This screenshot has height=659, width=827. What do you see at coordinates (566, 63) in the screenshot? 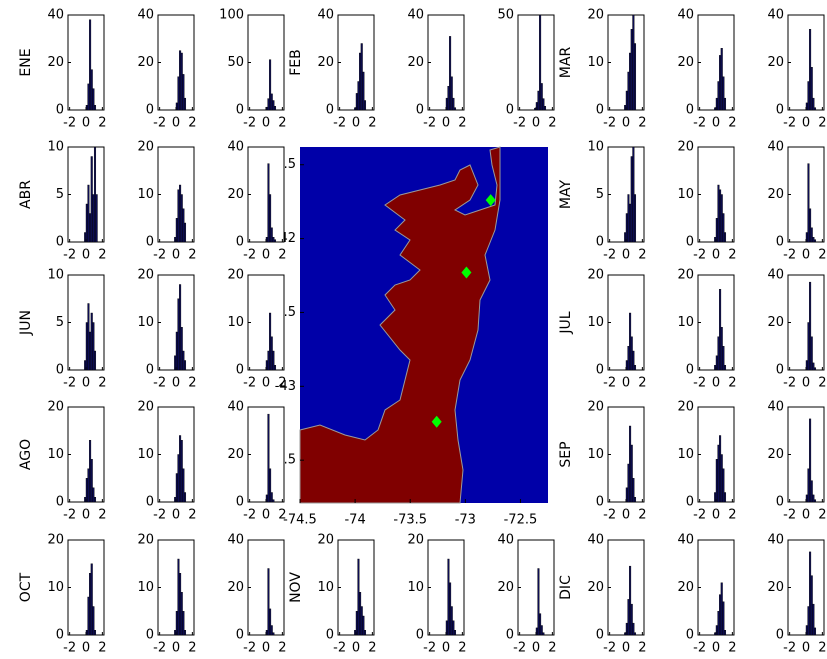
I see `month-label: MAR` at bounding box center [566, 63].